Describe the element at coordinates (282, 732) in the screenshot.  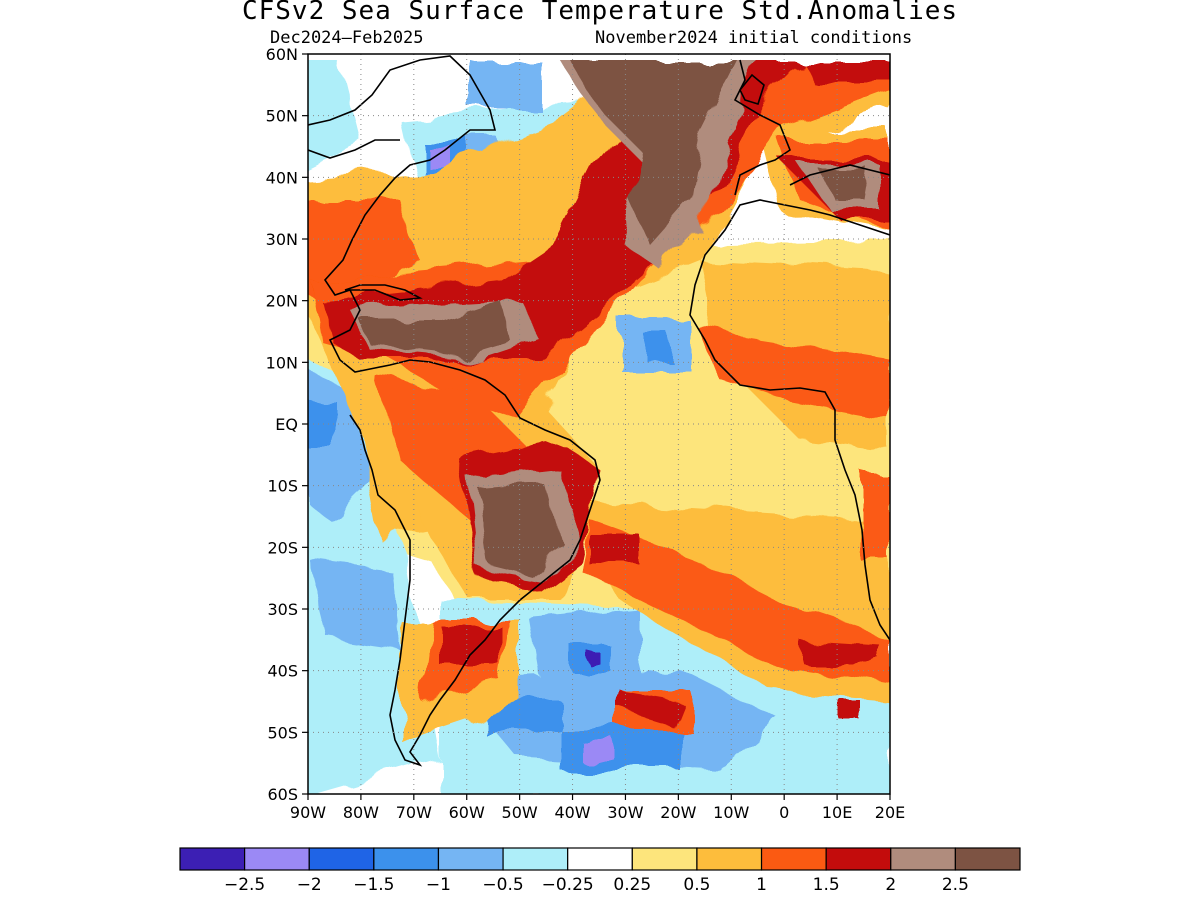
I see `lat-tick-label: 50S` at that location.